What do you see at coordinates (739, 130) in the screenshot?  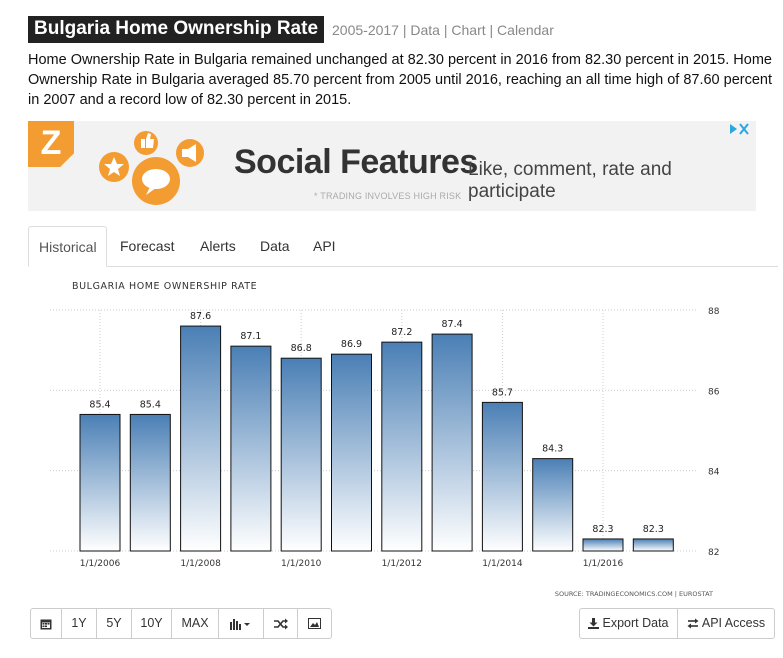 I see `ad-choices-icon` at bounding box center [739, 130].